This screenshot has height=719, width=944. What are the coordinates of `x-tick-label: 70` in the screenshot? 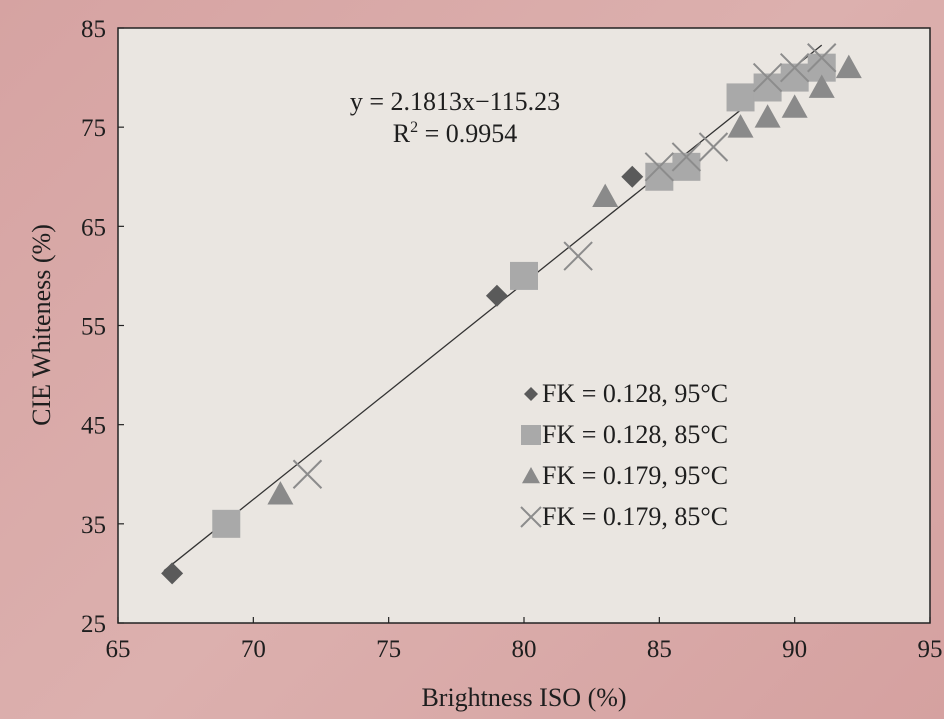 It's located at (253, 649).